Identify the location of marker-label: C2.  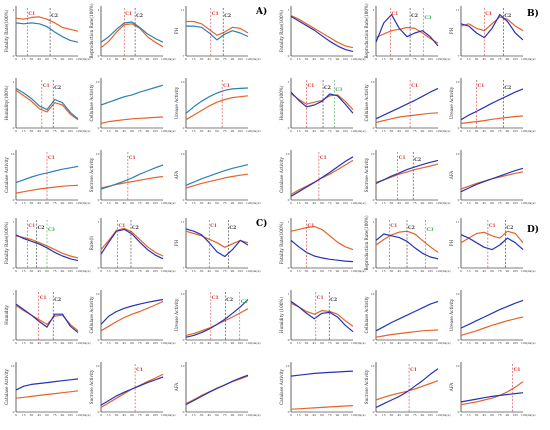
(507, 88).